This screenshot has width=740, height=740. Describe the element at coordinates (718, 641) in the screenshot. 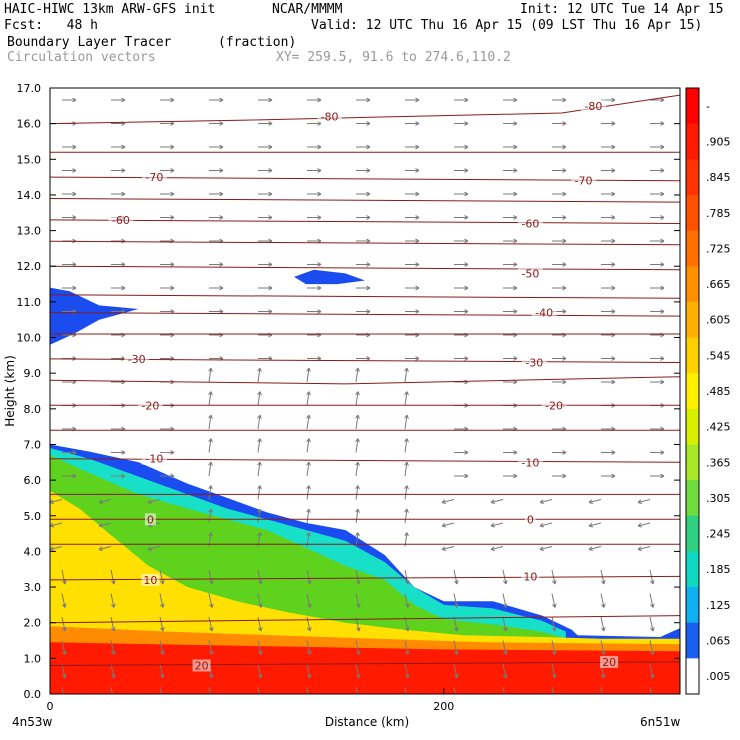

I see `colorbar-label: .065` at that location.